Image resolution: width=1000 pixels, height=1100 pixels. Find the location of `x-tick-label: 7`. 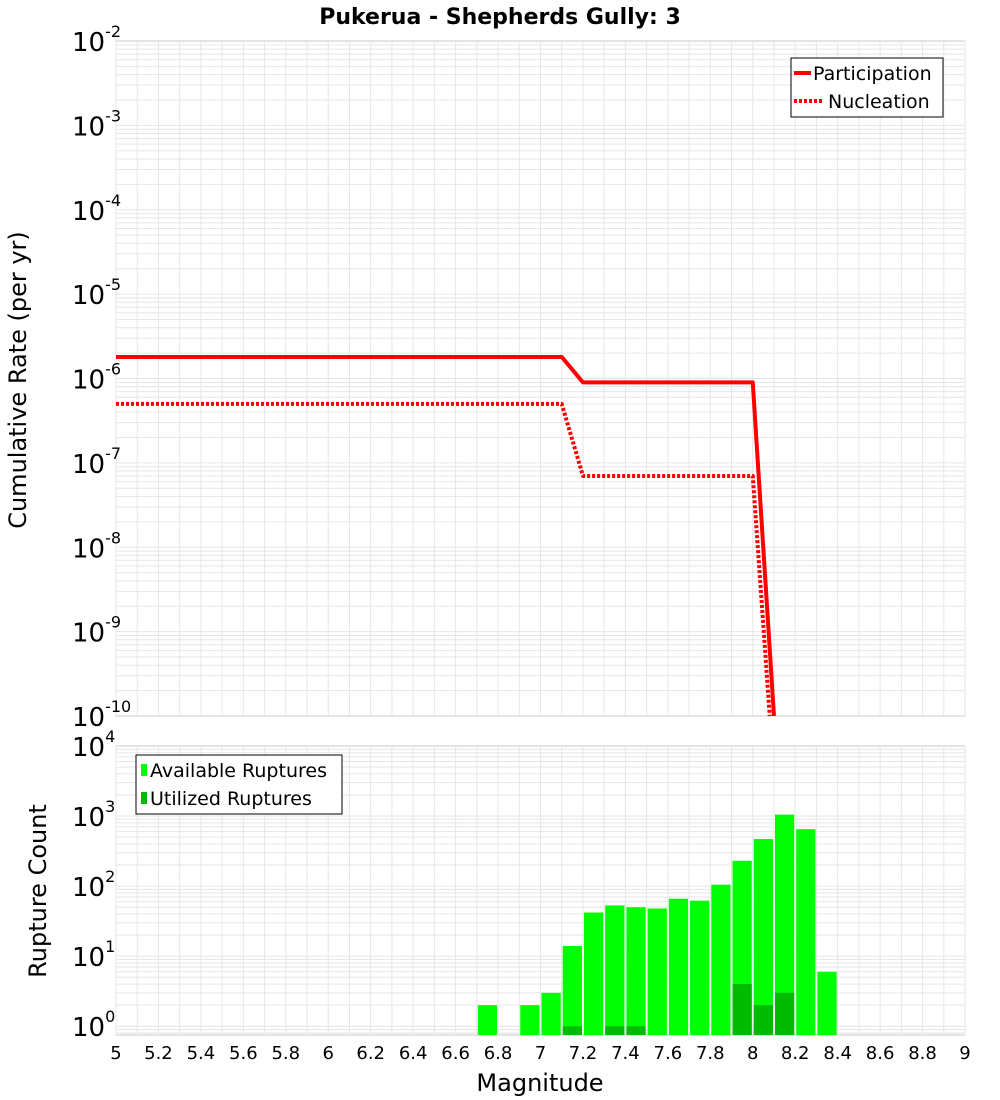

x-tick-label: 7 is located at coordinates (540, 1053).